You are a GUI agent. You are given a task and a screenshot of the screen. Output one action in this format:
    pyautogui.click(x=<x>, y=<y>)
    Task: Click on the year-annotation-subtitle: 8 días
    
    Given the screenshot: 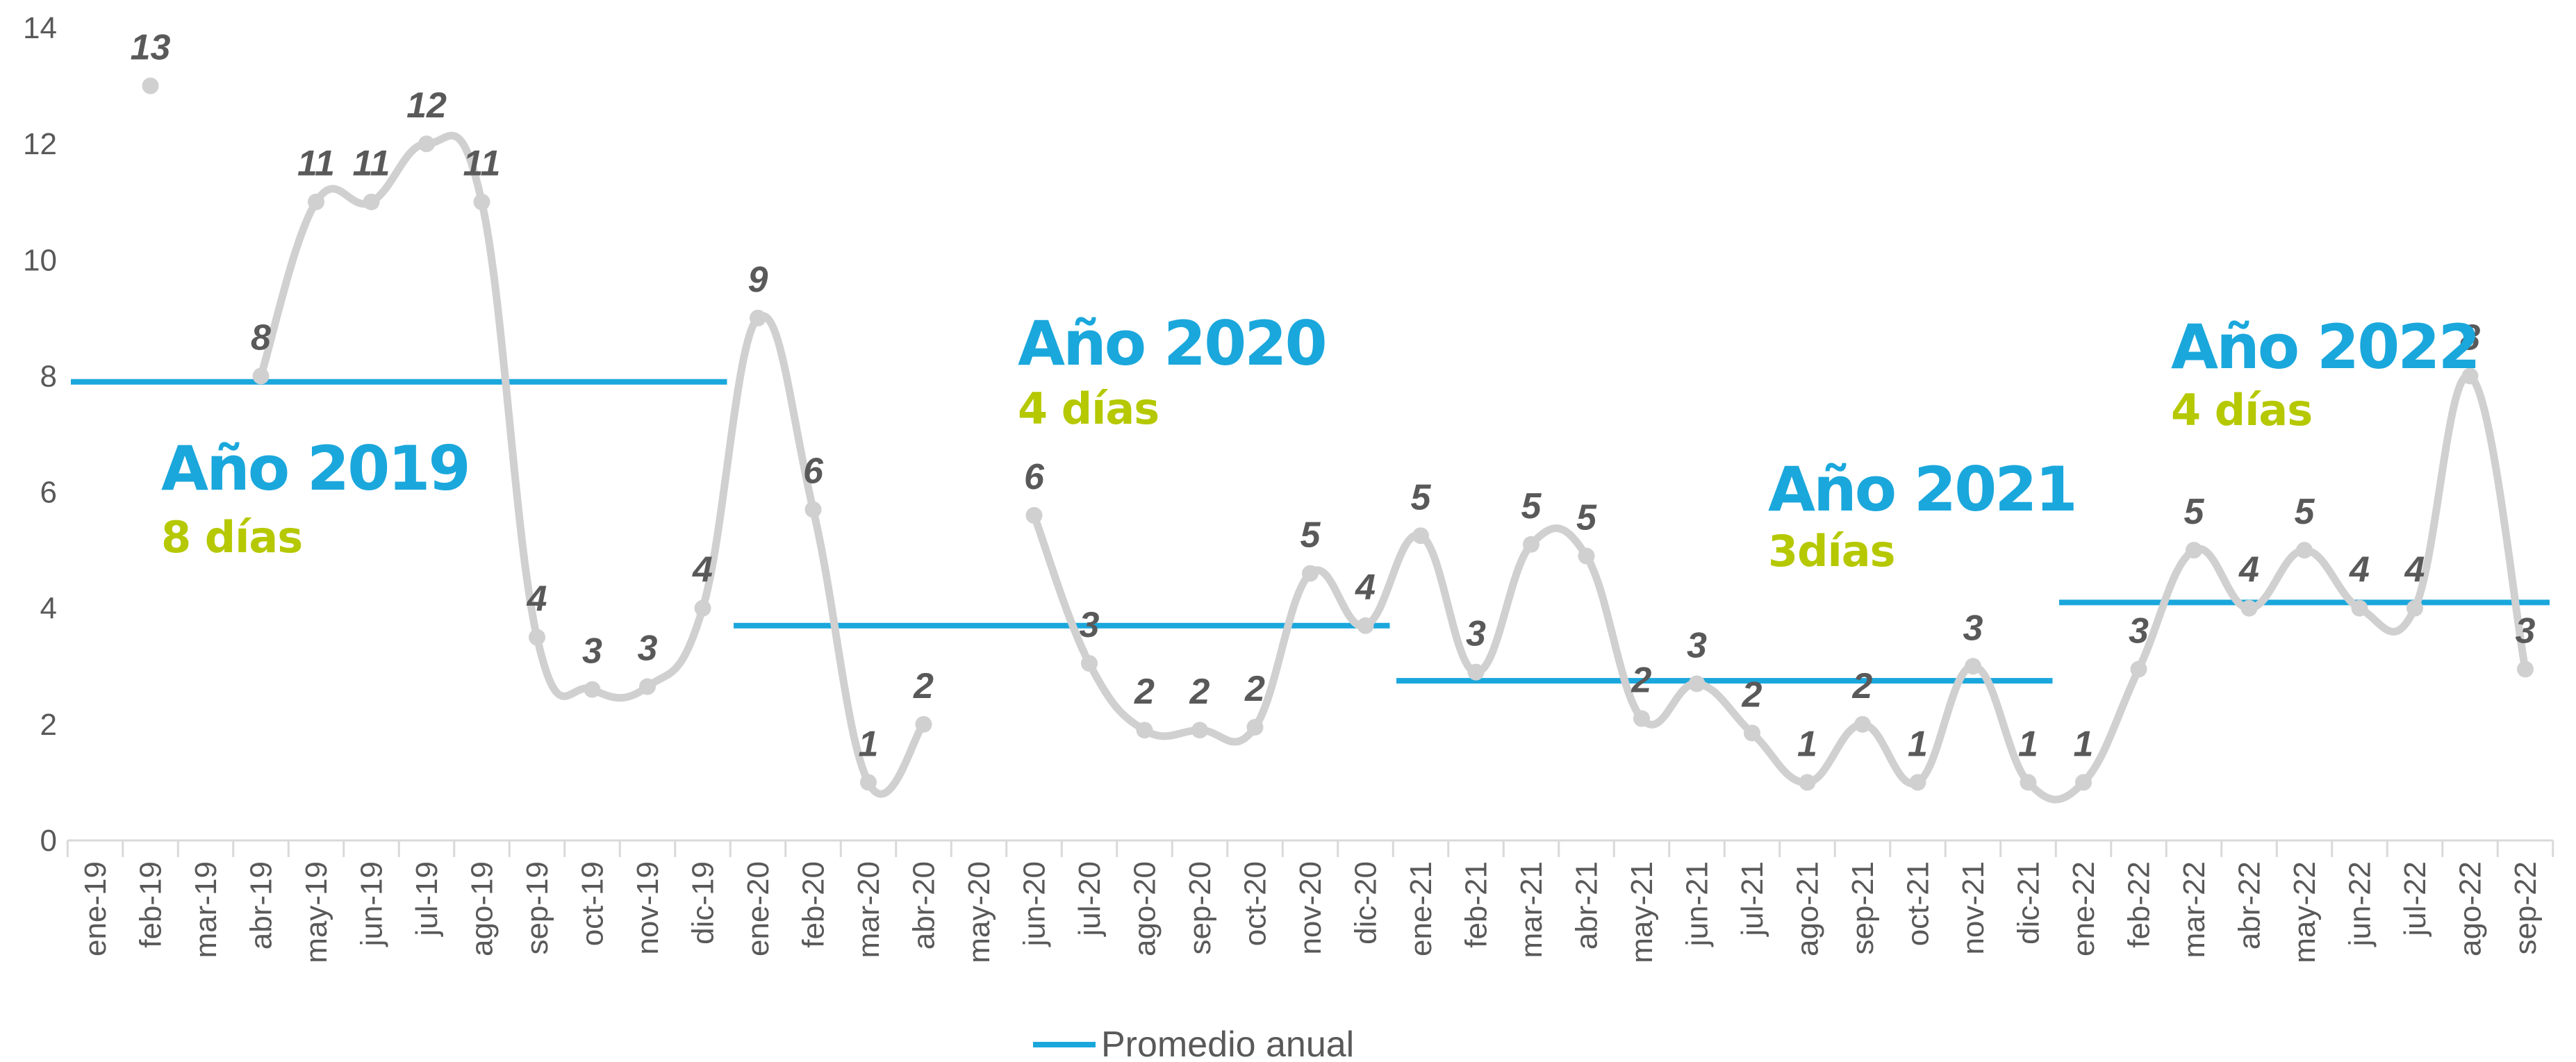 What is the action you would take?
    pyautogui.click(x=232, y=537)
    